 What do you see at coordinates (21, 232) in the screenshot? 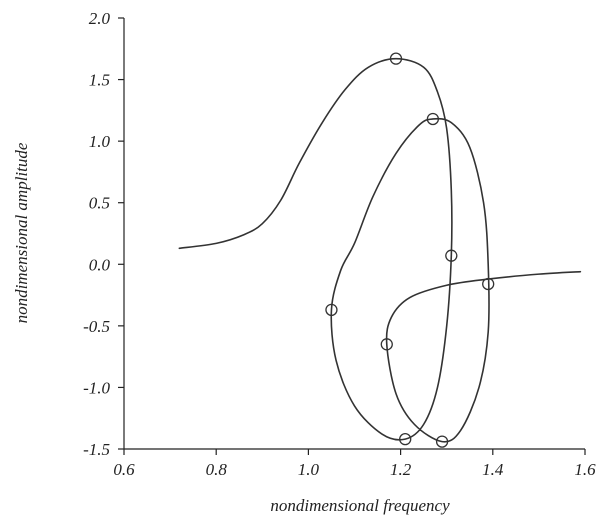
I see `y-axis-label: nondimensional amplitude` at bounding box center [21, 232].